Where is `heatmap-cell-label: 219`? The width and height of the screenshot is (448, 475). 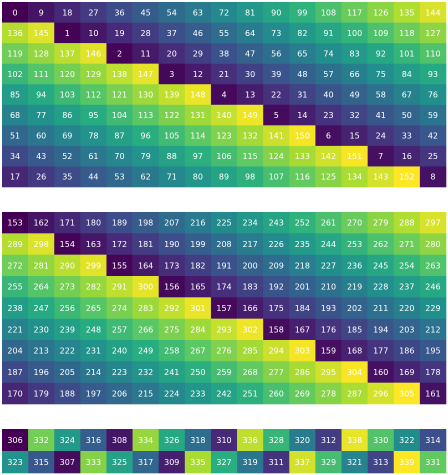 heatmap-cell-label: 219 is located at coordinates (354, 287).